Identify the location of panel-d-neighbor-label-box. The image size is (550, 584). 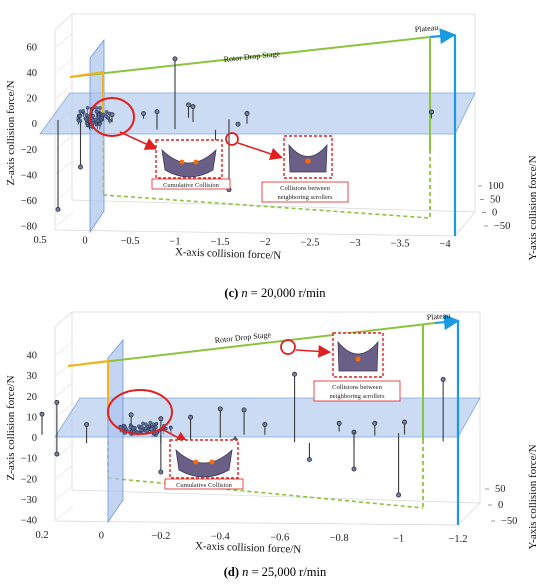
(357, 391).